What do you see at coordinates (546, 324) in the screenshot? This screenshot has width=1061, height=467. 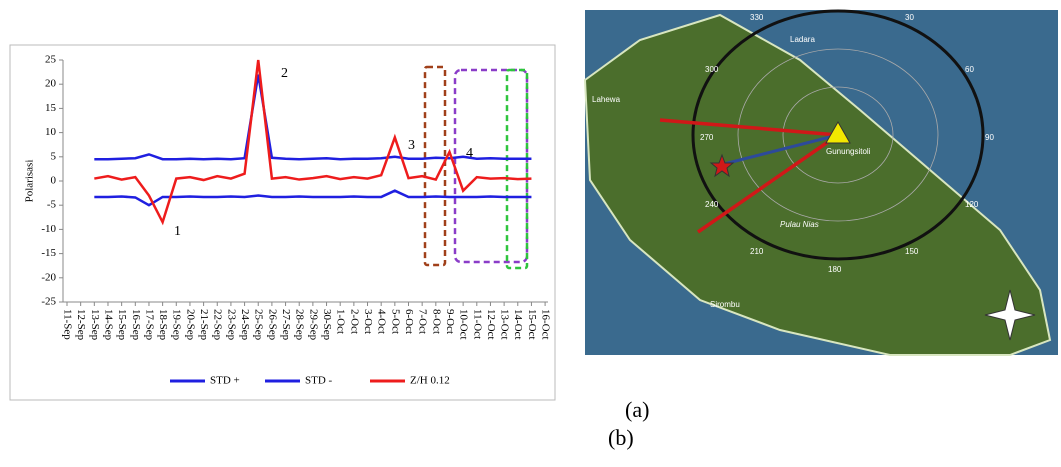 I see `x-tick-label: 16-Oct` at bounding box center [546, 324].